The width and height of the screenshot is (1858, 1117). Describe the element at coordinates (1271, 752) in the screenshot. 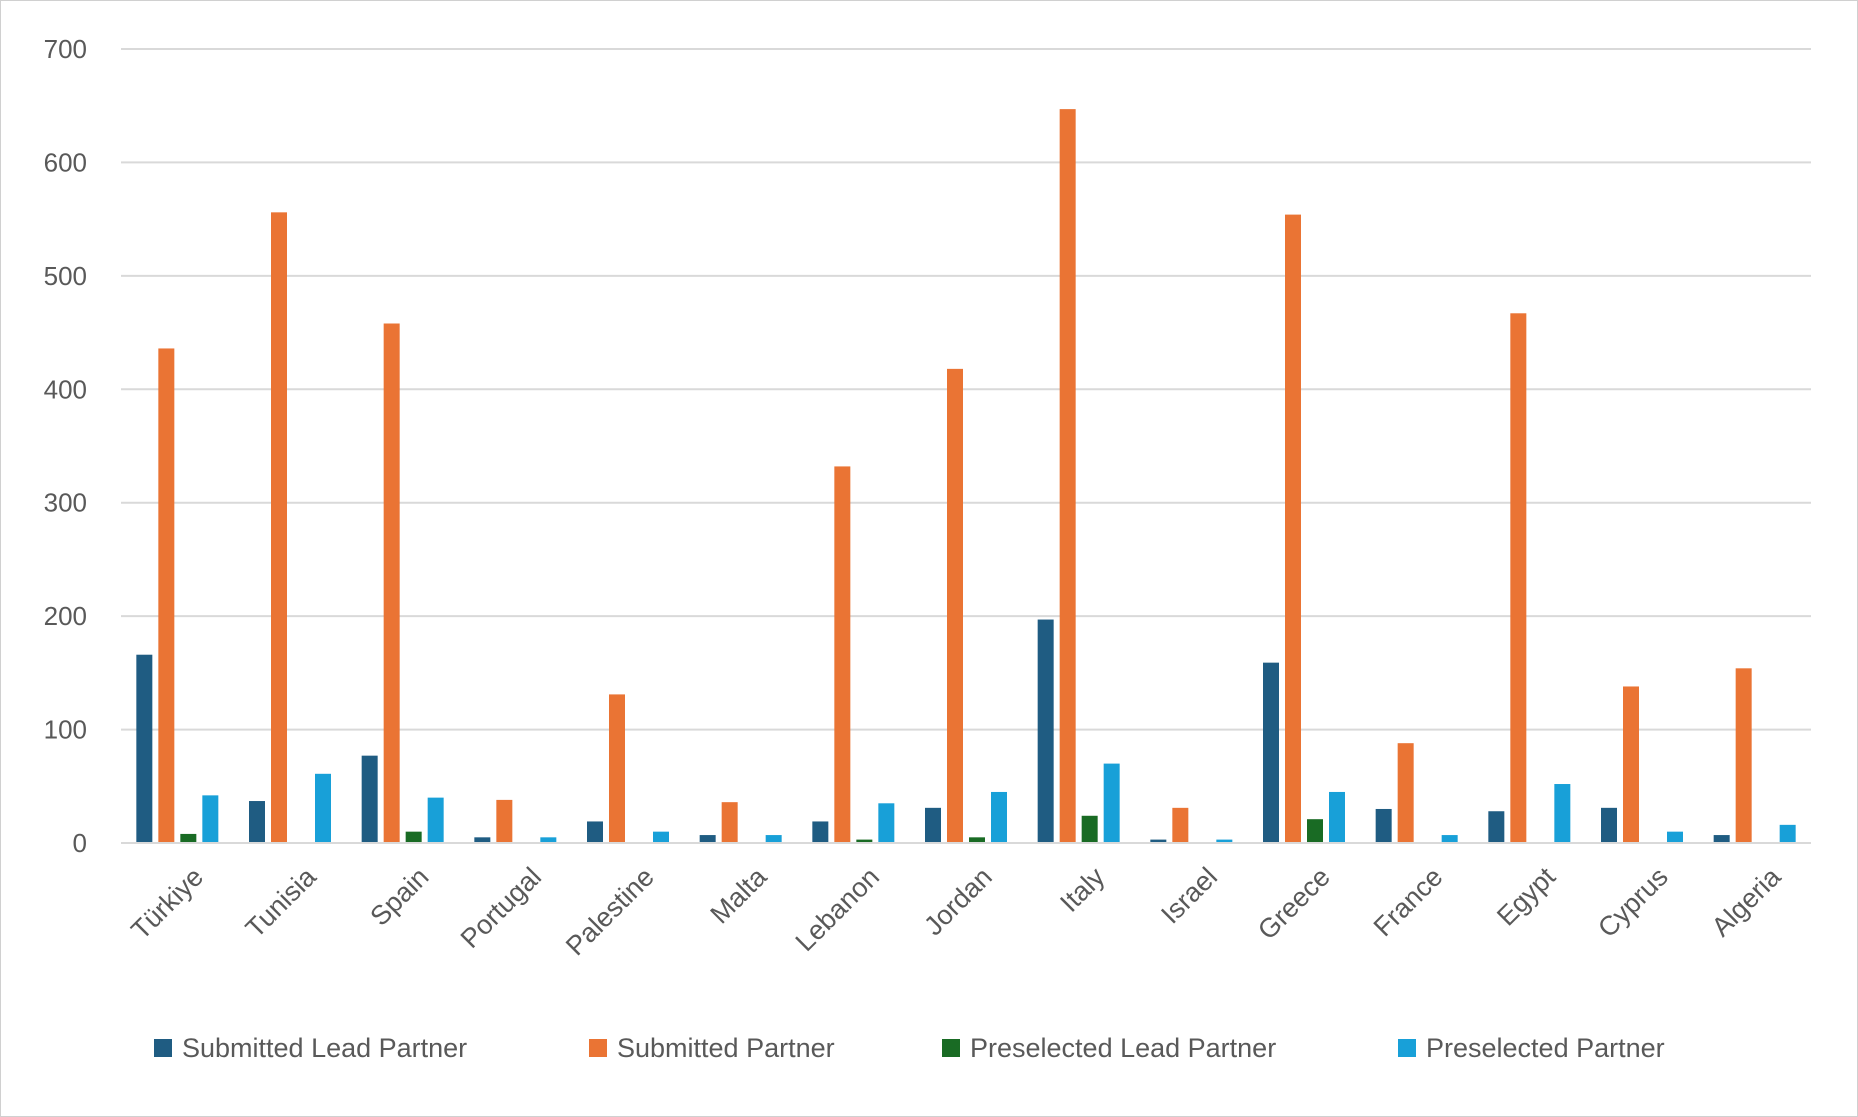

I see `bar-submitted-lead-partner-greece` at that location.